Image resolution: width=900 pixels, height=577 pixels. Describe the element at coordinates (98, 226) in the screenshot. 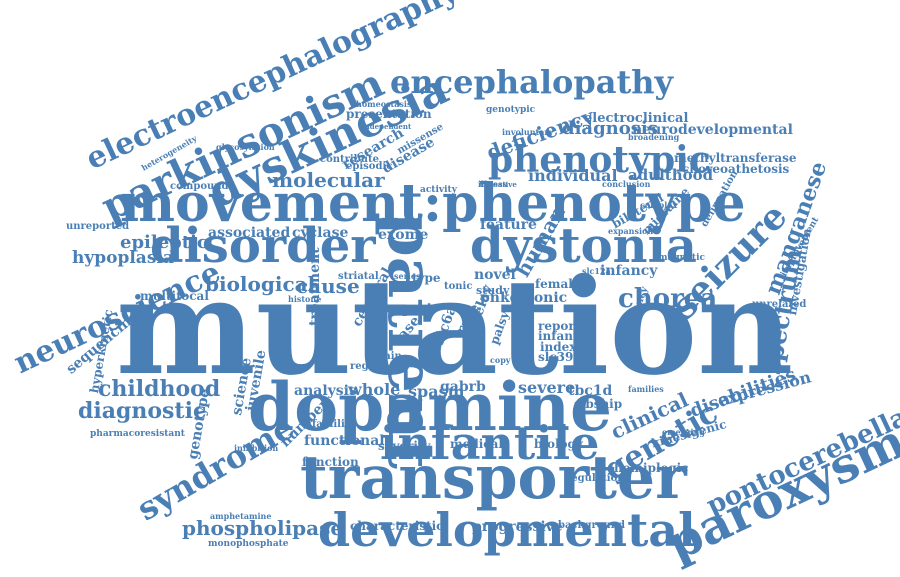

I see `word-unreported: unreported` at that location.